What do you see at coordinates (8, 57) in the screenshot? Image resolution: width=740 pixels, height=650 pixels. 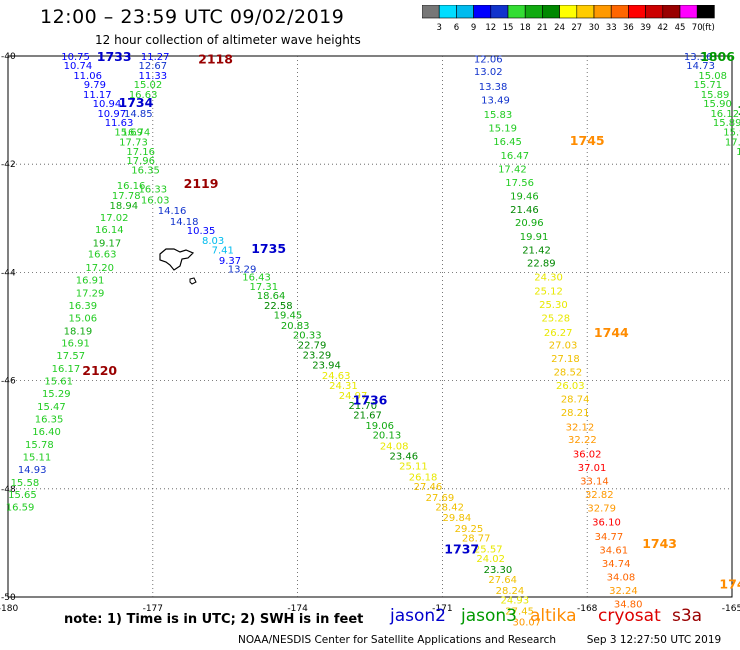 I see `lat-tick-label: -40` at bounding box center [8, 57].